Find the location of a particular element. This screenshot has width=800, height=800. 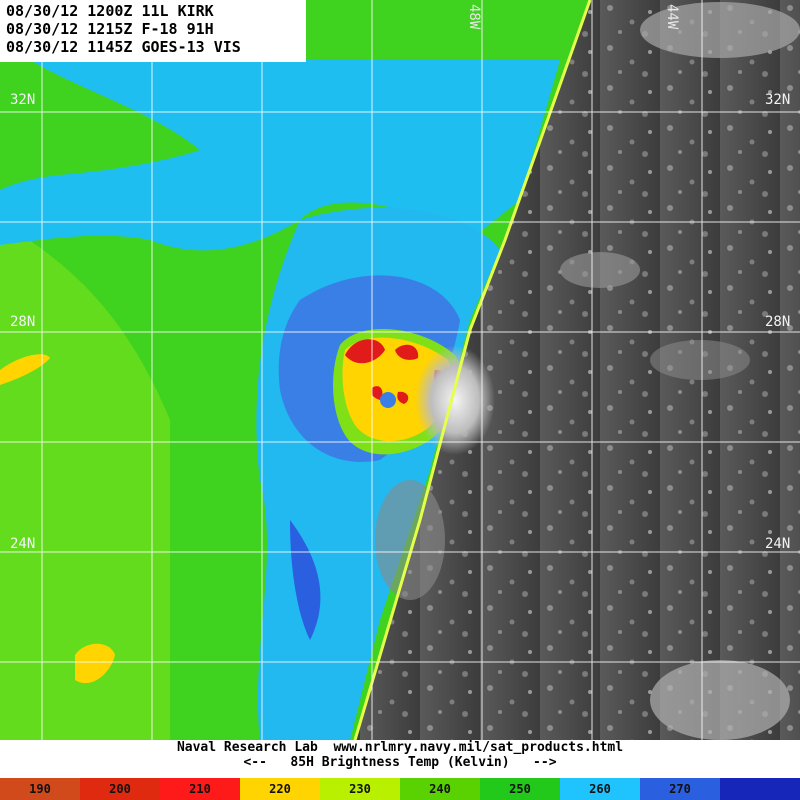

header-line-visible: 08/30/12 1145Z GOES-13 VIS is located at coordinates (123, 47).